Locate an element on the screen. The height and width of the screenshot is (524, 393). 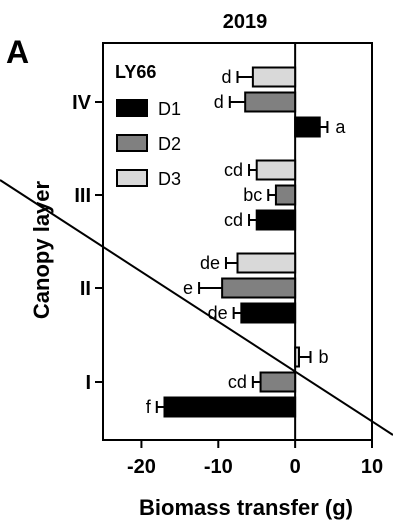
x-tick-label: 0 is located at coordinates (295, 467).